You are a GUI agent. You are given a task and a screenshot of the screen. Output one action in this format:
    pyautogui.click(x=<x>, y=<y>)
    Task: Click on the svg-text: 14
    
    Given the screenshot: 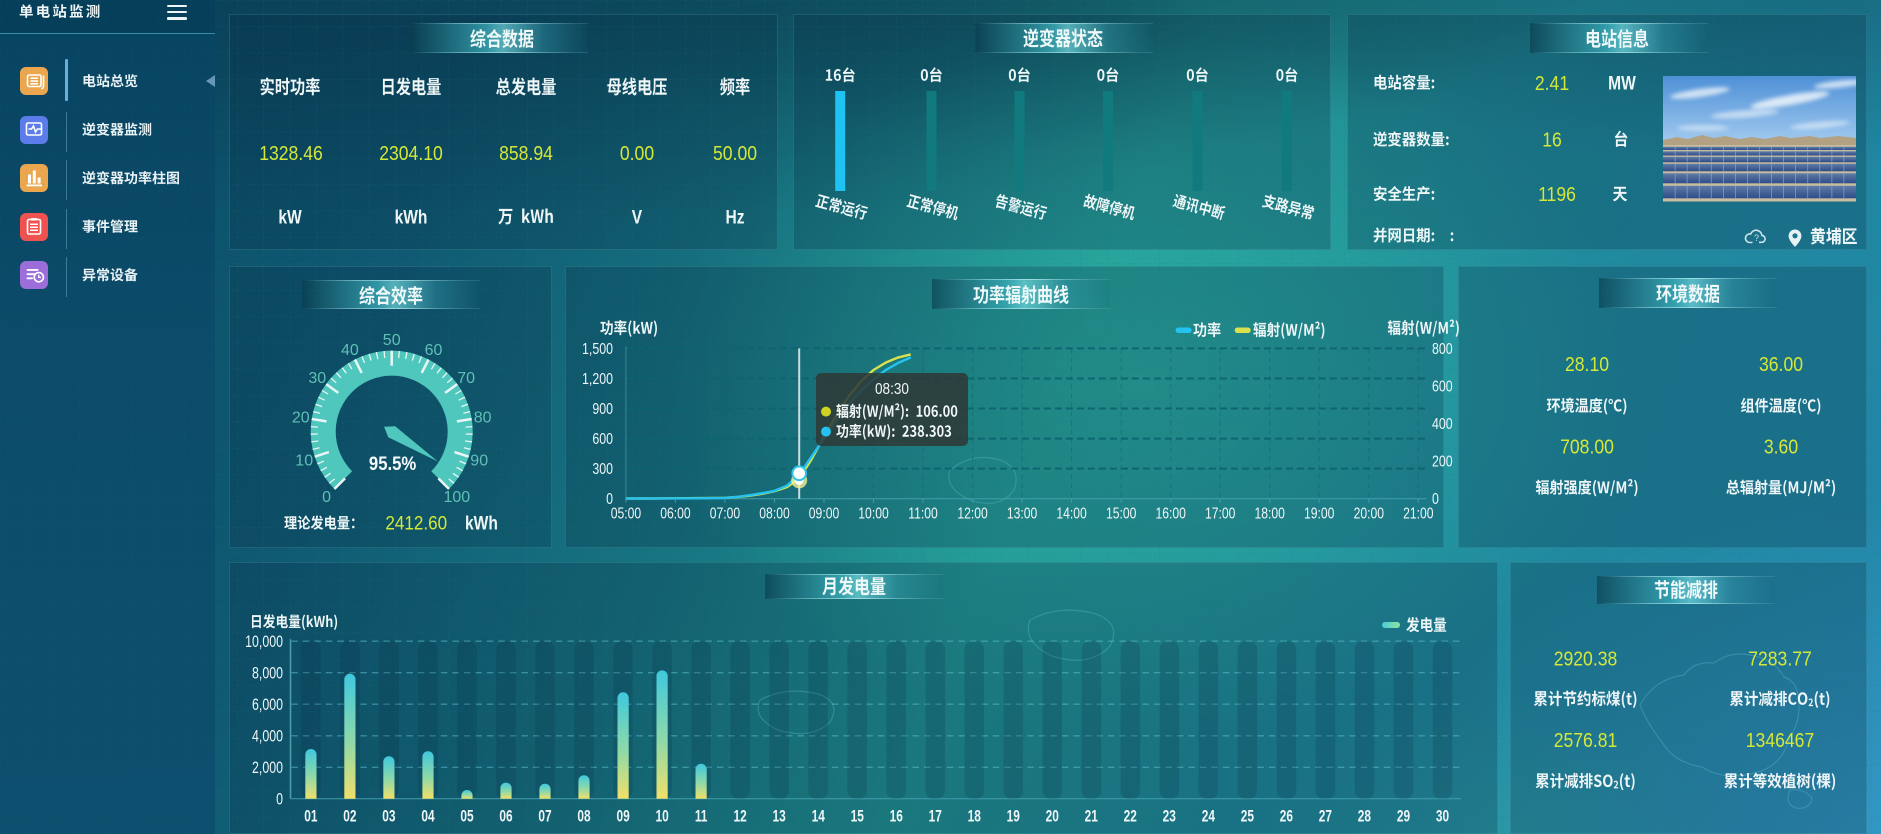 What is the action you would take?
    pyautogui.click(x=819, y=816)
    